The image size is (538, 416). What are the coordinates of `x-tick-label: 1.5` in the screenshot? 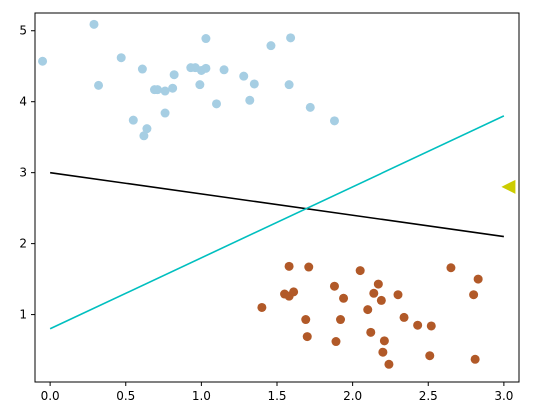 It's located at (276, 396).